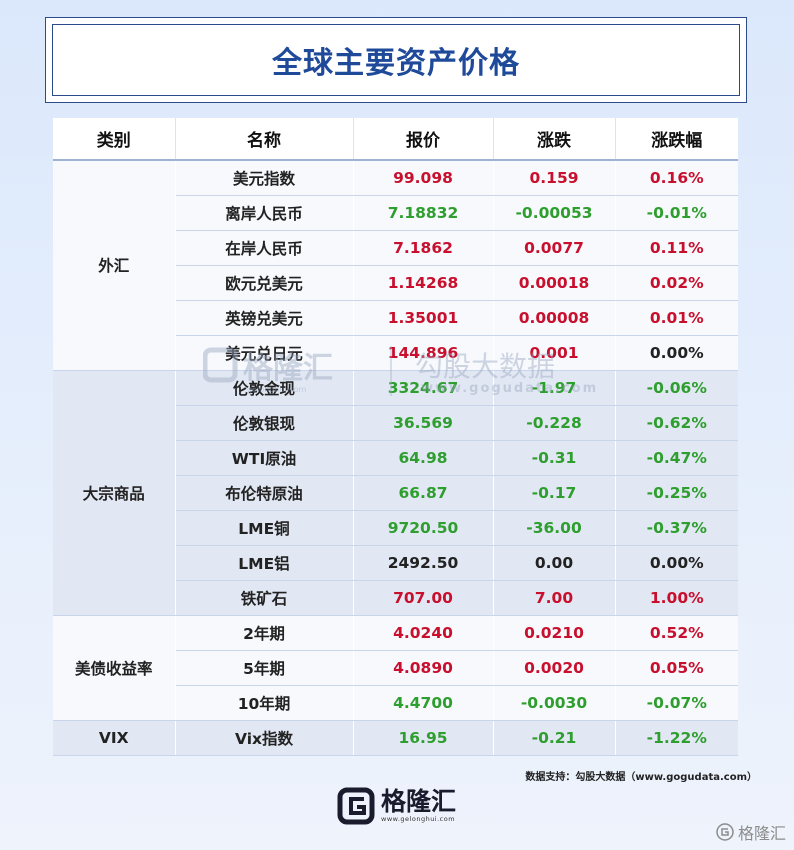  I want to click on change-cell: 7.00, so click(554, 598).